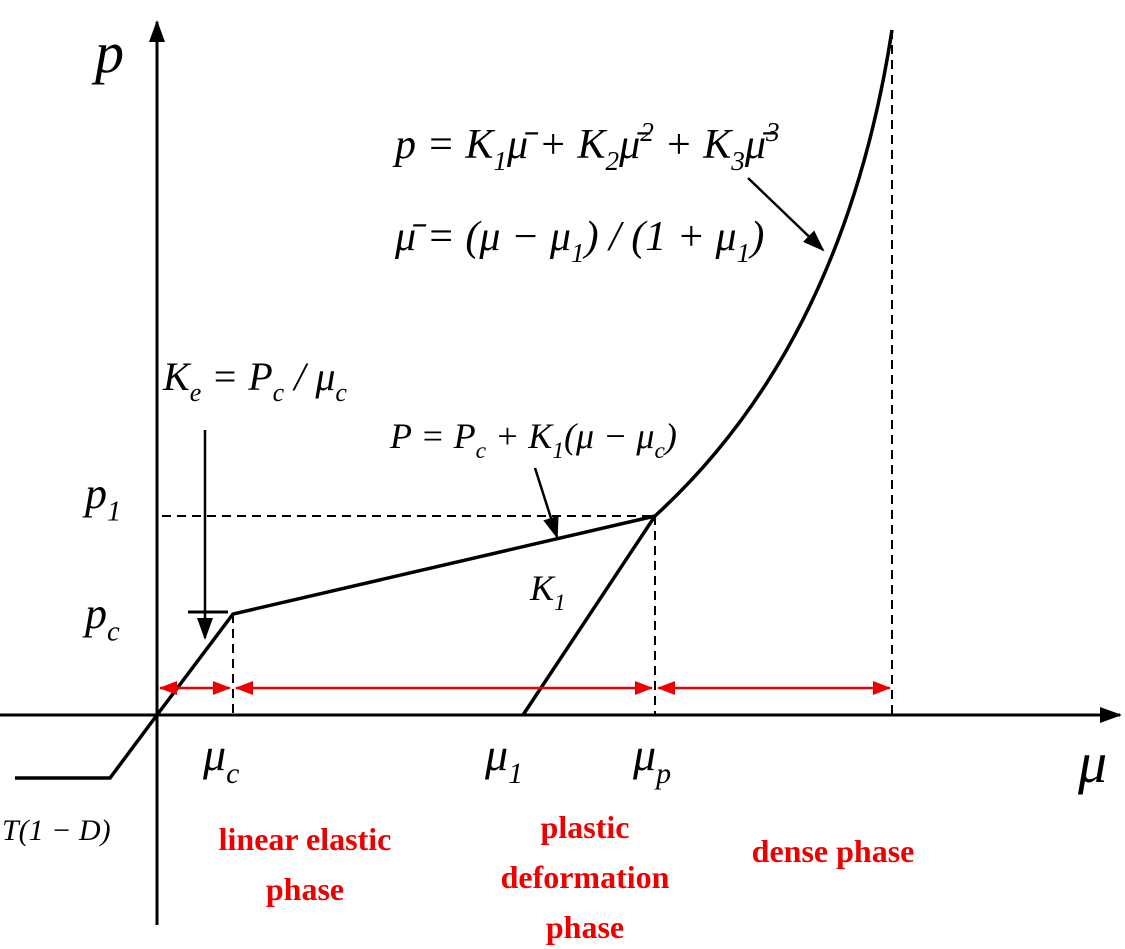 This screenshot has height=949, width=1125. What do you see at coordinates (647, 132) in the screenshot?
I see `superscript: 2` at bounding box center [647, 132].